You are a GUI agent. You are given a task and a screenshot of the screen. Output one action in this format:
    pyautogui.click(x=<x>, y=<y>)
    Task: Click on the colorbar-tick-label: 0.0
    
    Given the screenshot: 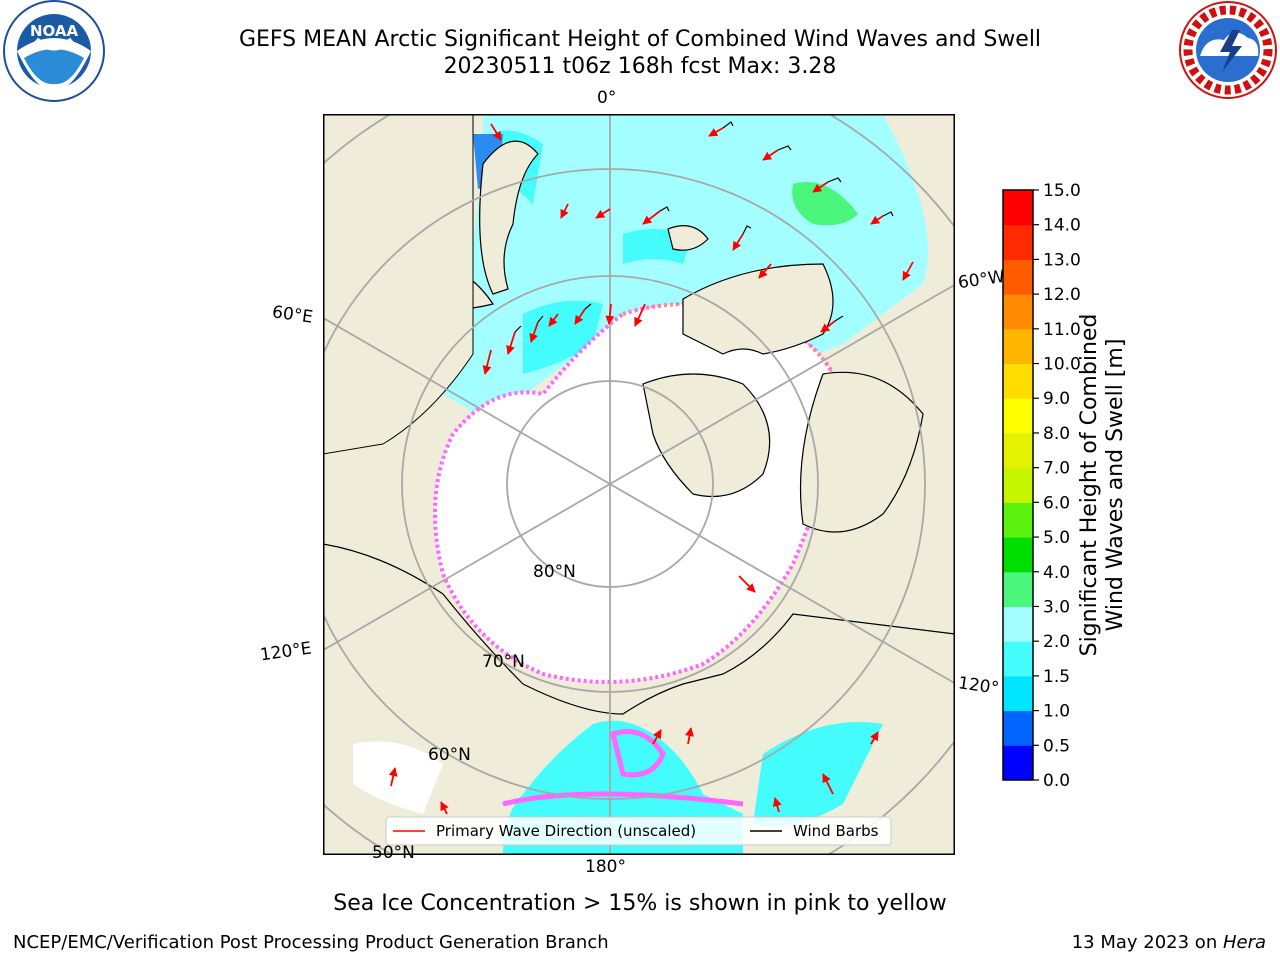 What is the action you would take?
    pyautogui.click(x=1056, y=780)
    